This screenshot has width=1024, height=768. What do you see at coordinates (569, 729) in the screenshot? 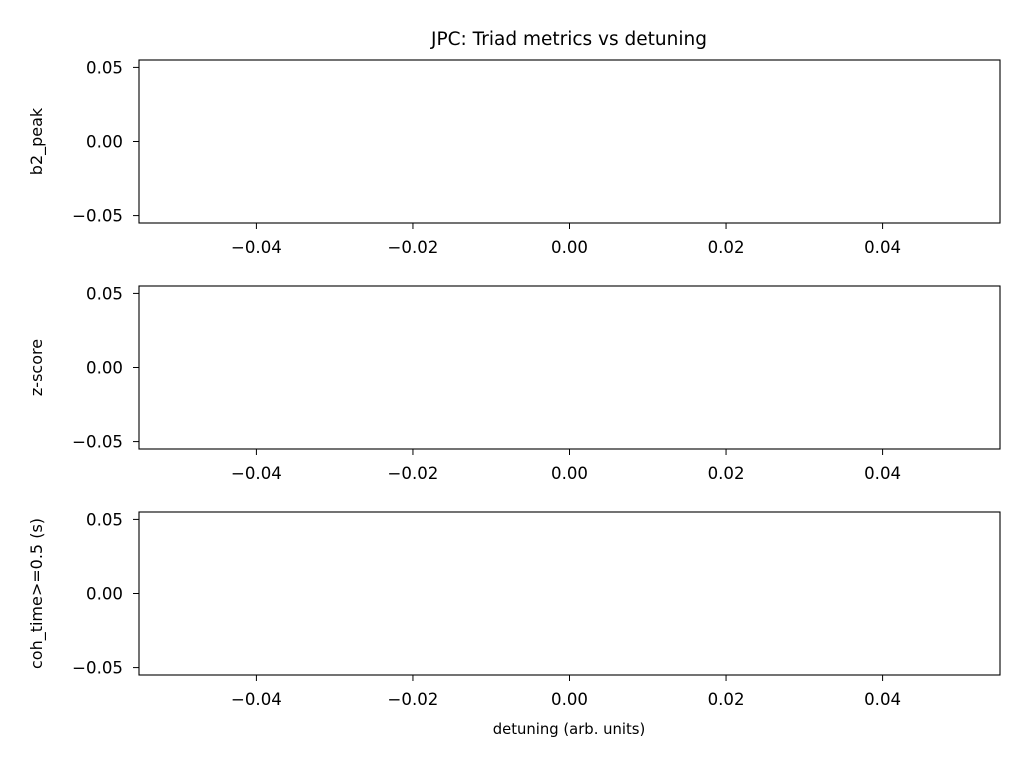
I see `x-axis-label: detuning (arb. units)` at bounding box center [569, 729].